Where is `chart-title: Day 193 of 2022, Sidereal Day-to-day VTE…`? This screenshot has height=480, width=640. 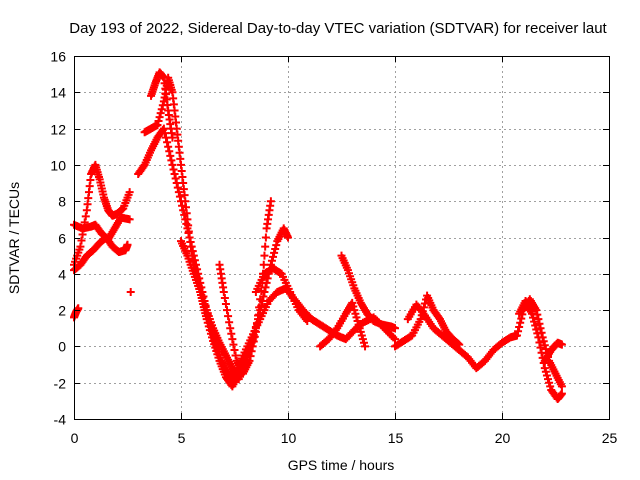
chart-title: Day 193 of 2022, Sidereal Day-to-day VTE… is located at coordinates (338, 28).